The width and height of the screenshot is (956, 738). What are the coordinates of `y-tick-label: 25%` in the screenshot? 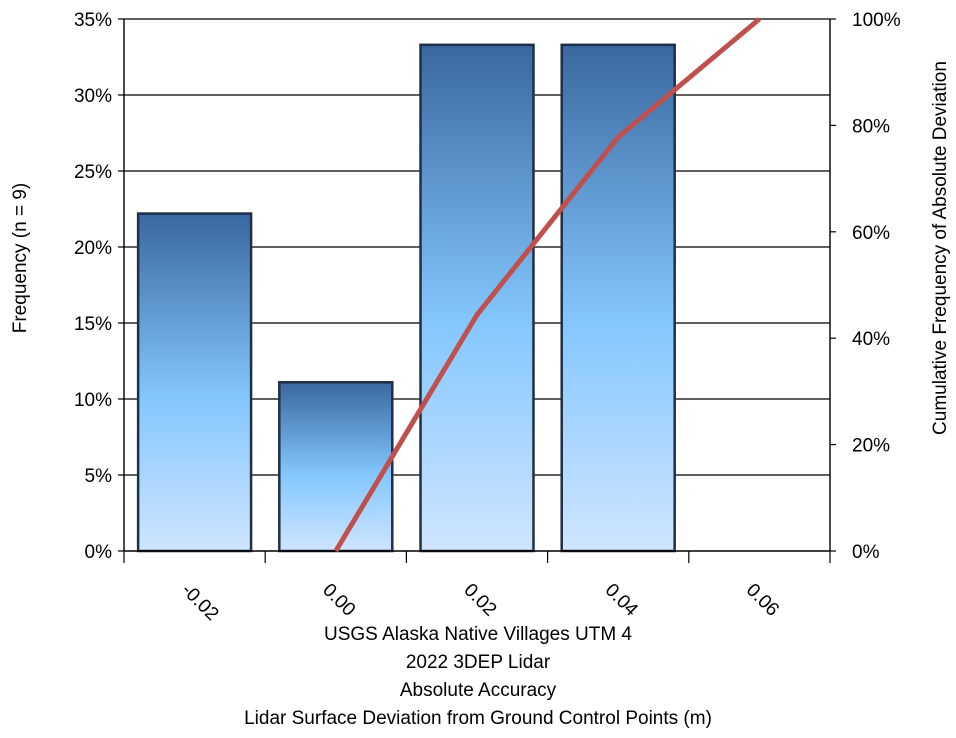 It's located at (93, 172).